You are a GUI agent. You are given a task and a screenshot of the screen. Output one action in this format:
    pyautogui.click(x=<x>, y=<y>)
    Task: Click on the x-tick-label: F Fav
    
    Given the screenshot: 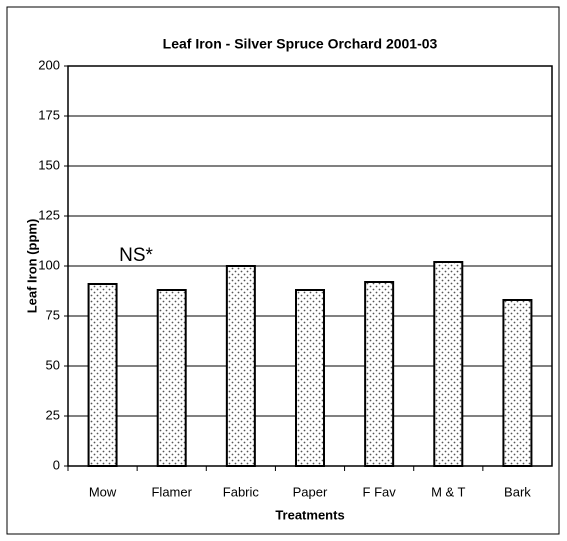 What is the action you would take?
    pyautogui.click(x=380, y=491)
    